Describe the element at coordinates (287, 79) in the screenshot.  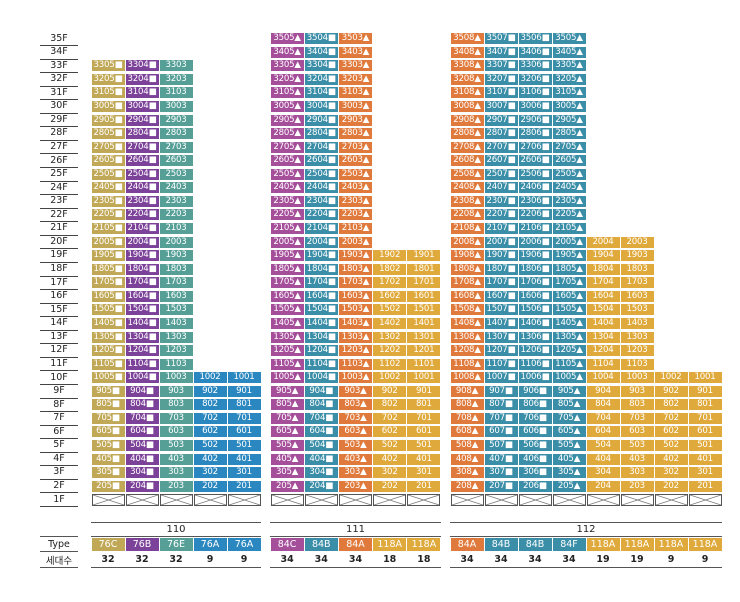
I see `unit-cell: 3205▲` at that location.